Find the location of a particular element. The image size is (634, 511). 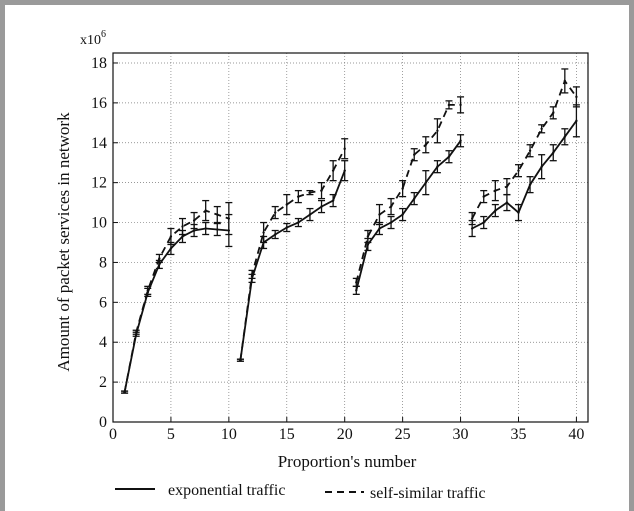

y-tick-label: 6 is located at coordinates (103, 302).